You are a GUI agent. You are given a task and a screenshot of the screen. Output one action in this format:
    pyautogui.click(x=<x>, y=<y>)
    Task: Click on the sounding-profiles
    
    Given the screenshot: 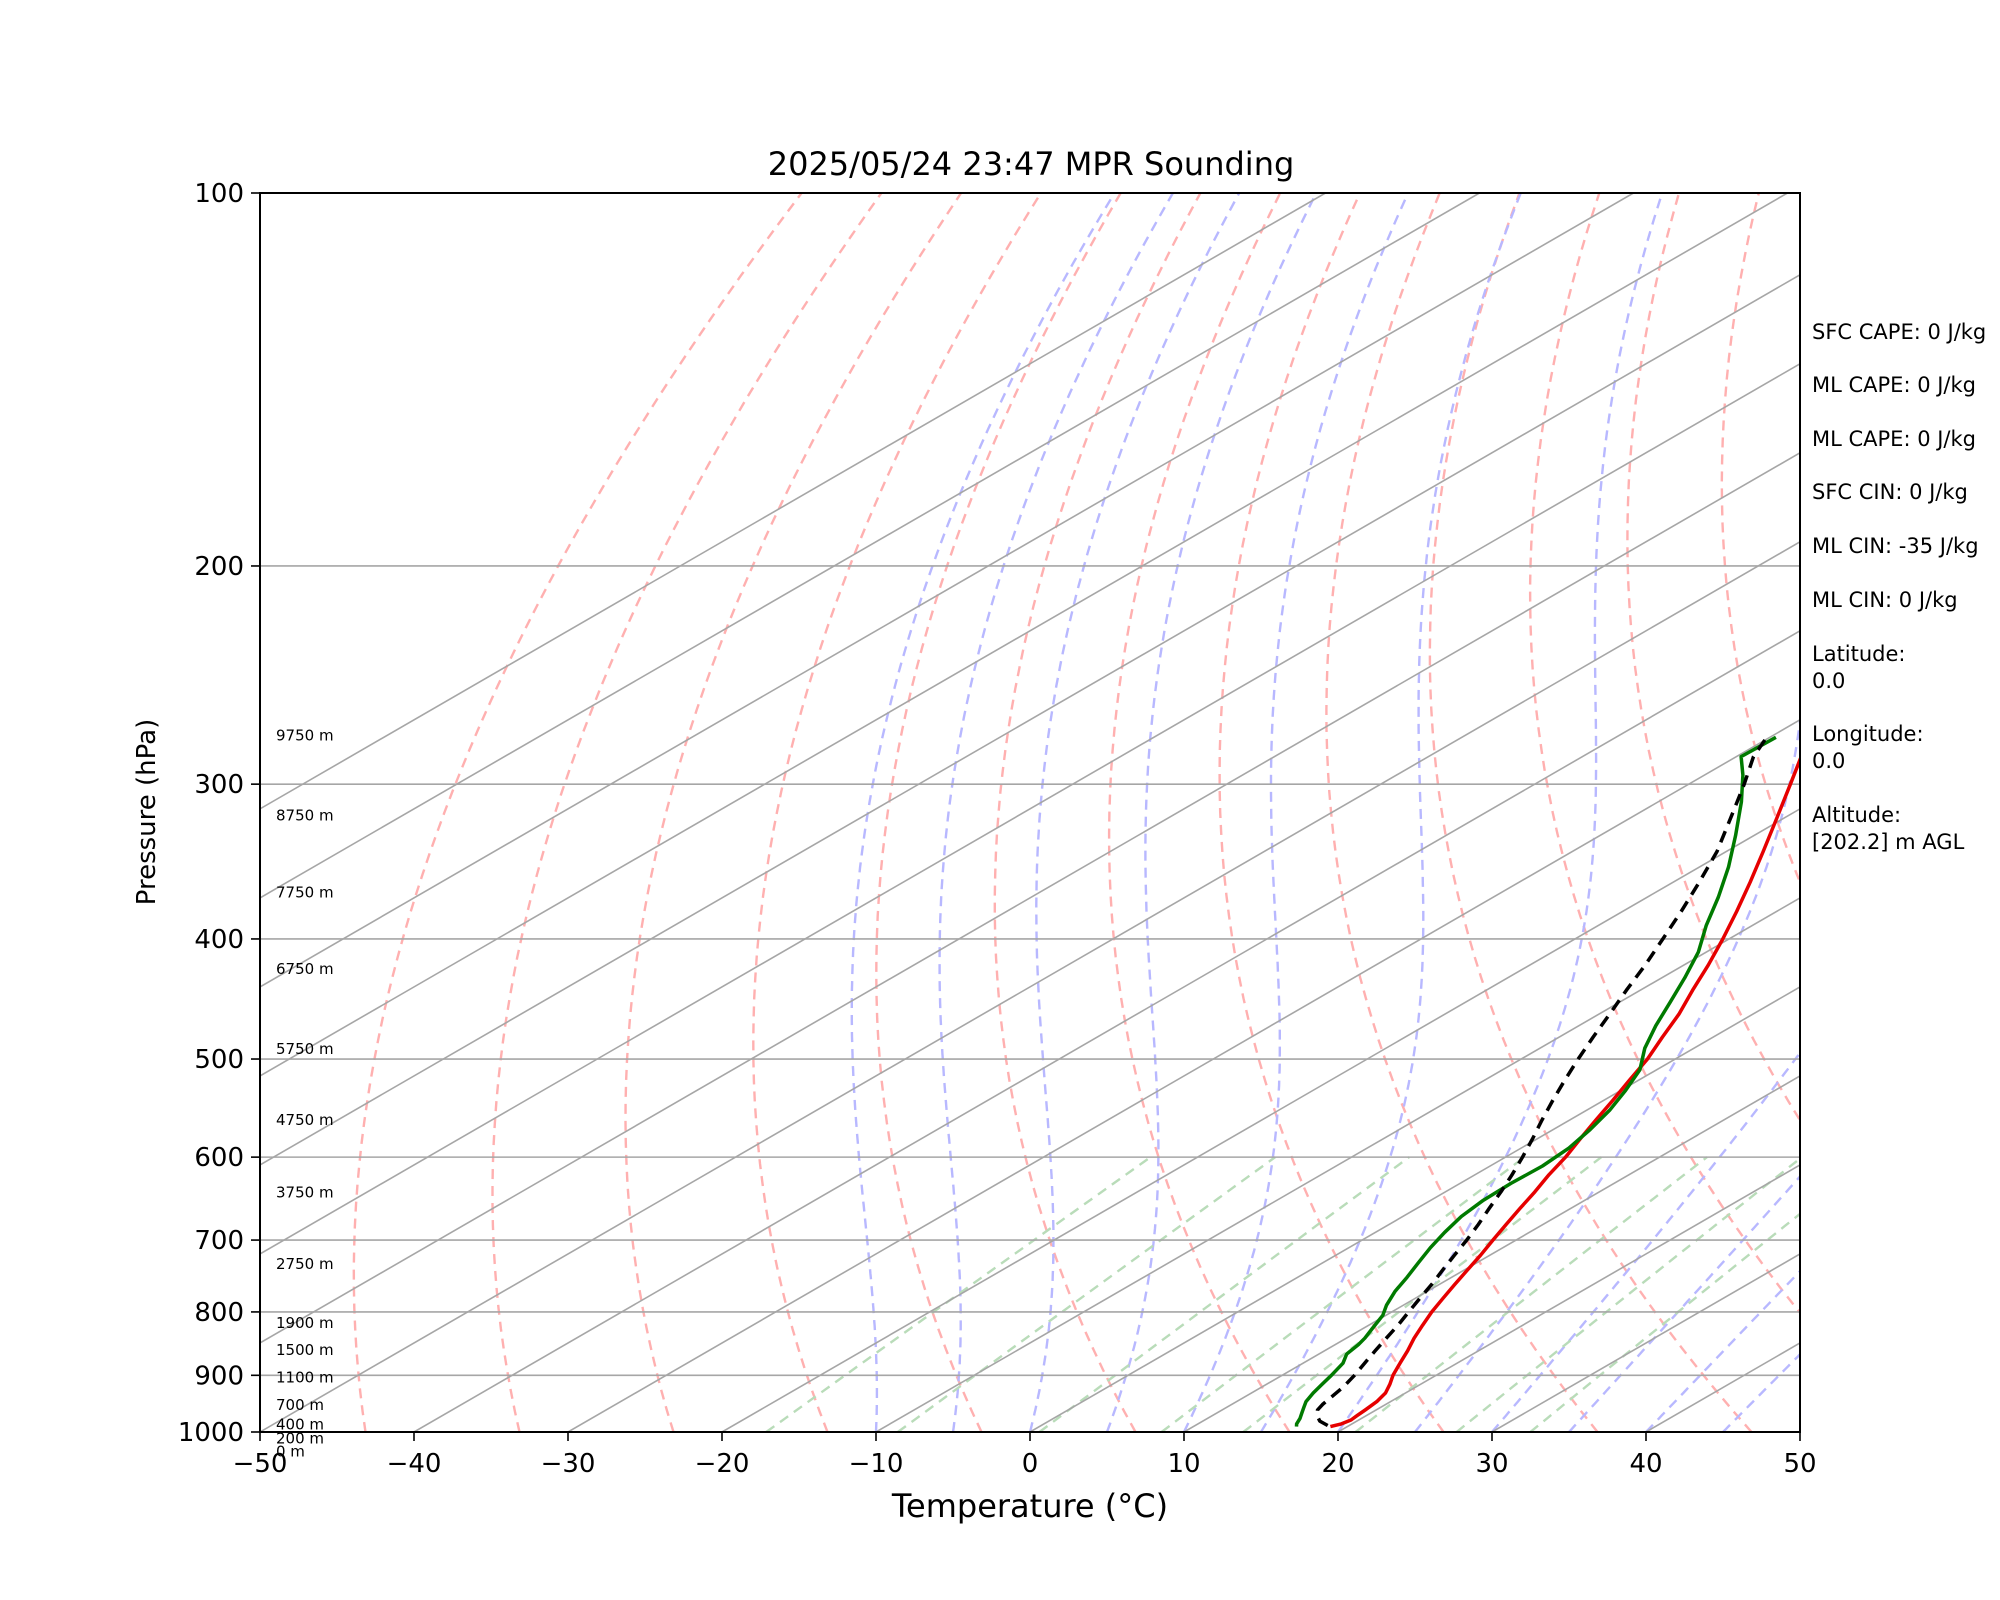 What is the action you would take?
    pyautogui.click(x=1547, y=1082)
    